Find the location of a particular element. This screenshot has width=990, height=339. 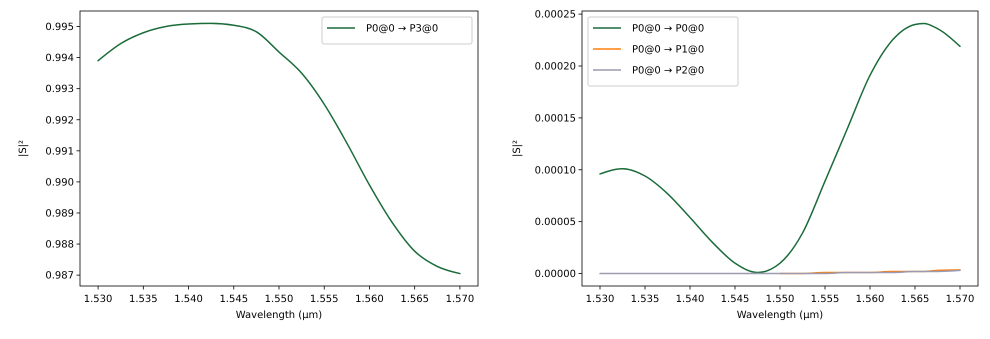

legend-label: P0@0 → P3@0 is located at coordinates (402, 29).